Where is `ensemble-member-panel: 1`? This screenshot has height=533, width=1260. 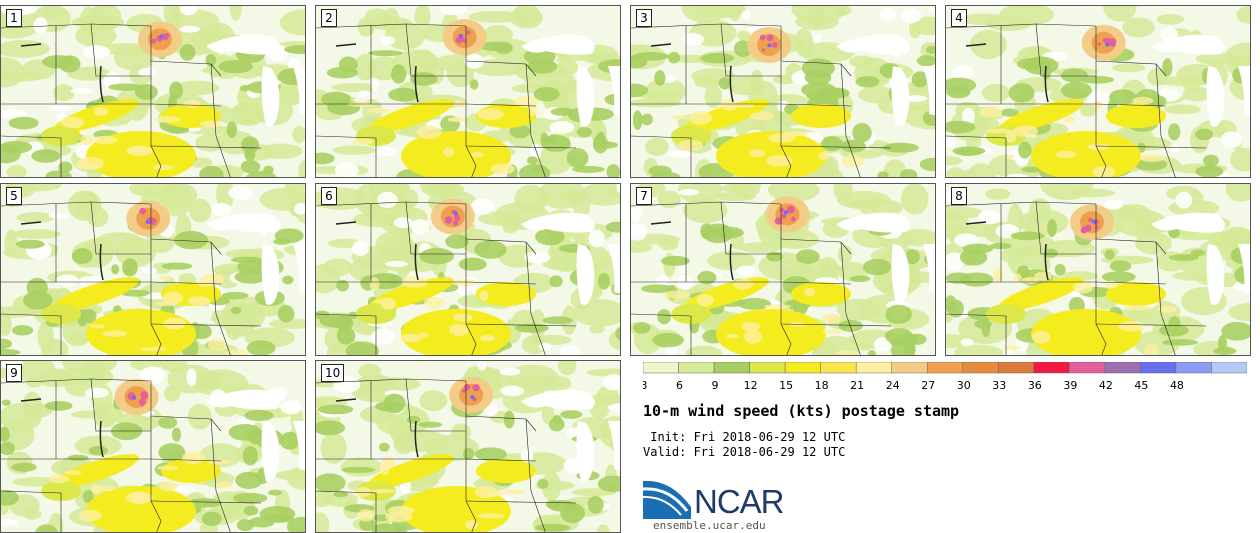
ensemble-member-panel: 1 is located at coordinates (153, 91).